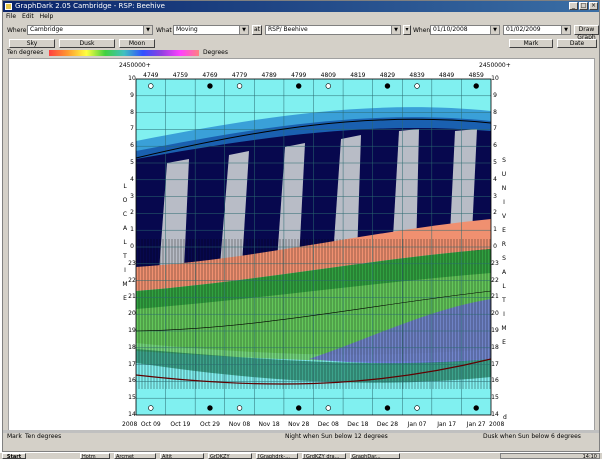 This screenshot has width=602, height=460. What do you see at coordinates (495, 129) in the screenshot?
I see `hour-label-right: 7` at bounding box center [495, 129].